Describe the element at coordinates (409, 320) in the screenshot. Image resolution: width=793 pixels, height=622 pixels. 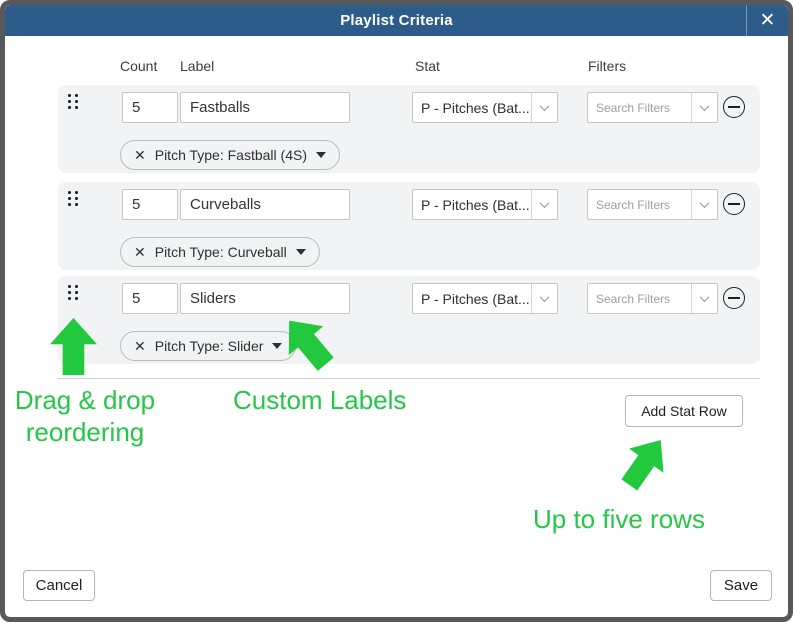
I see `stat-row-sliders: P - Pitches (Bat... ✕ Pitch Type: Slider` at that location.